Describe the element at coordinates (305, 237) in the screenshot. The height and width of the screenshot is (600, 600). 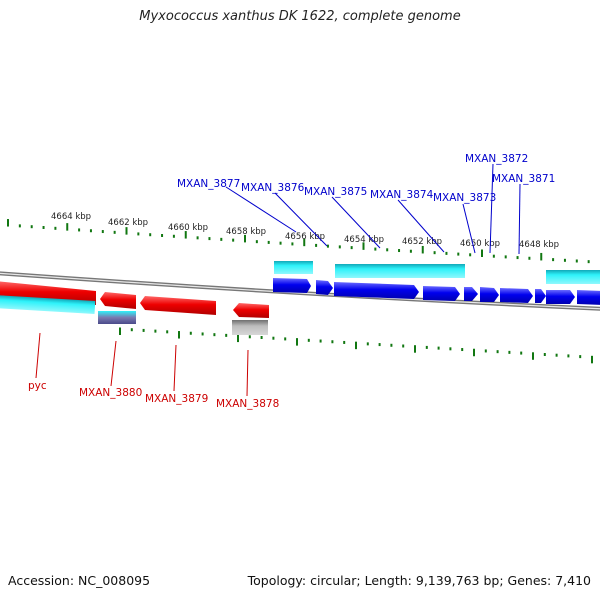
I see `scale-label: 4656 kbp` at that location.